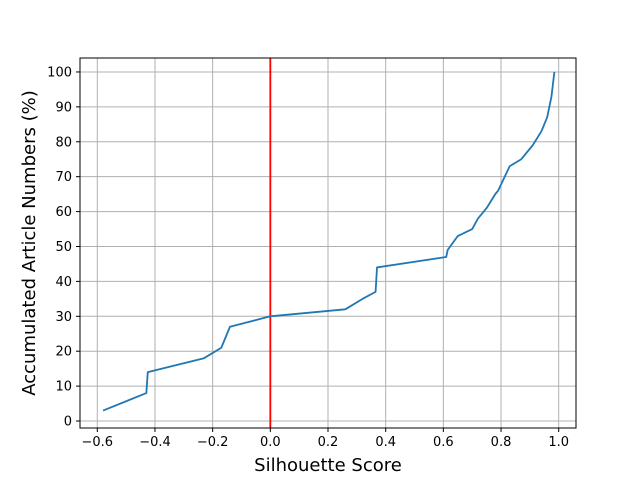  Describe the element at coordinates (63, 177) in the screenshot. I see `y-tick-label: 70` at that location.